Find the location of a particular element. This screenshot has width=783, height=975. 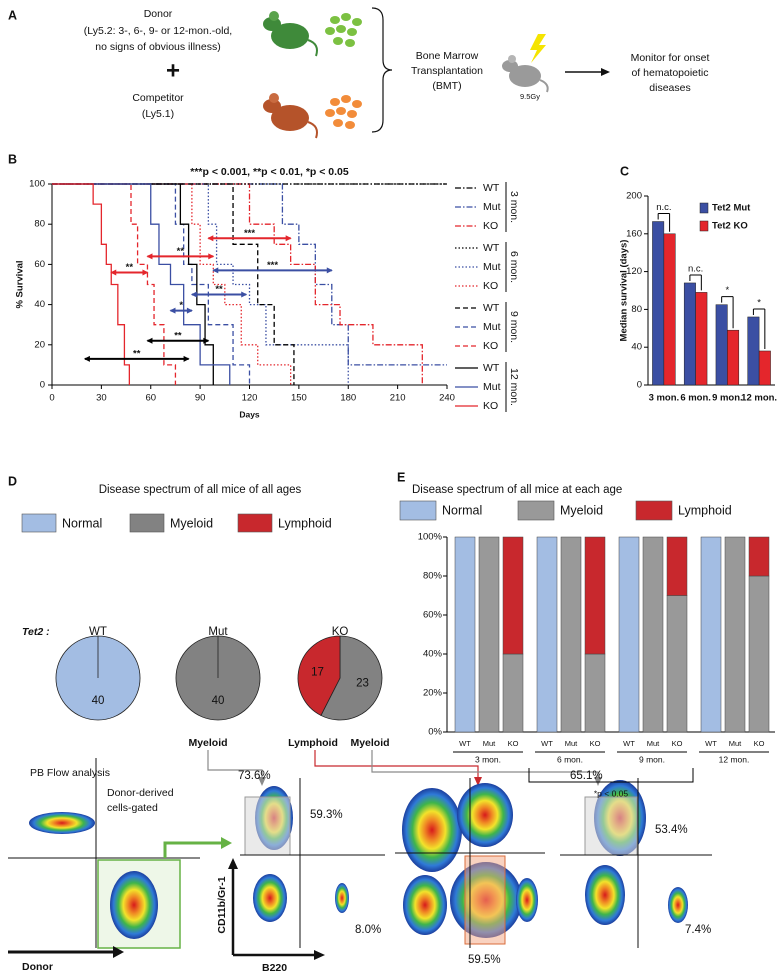

panel-label: C is located at coordinates (624, 171).